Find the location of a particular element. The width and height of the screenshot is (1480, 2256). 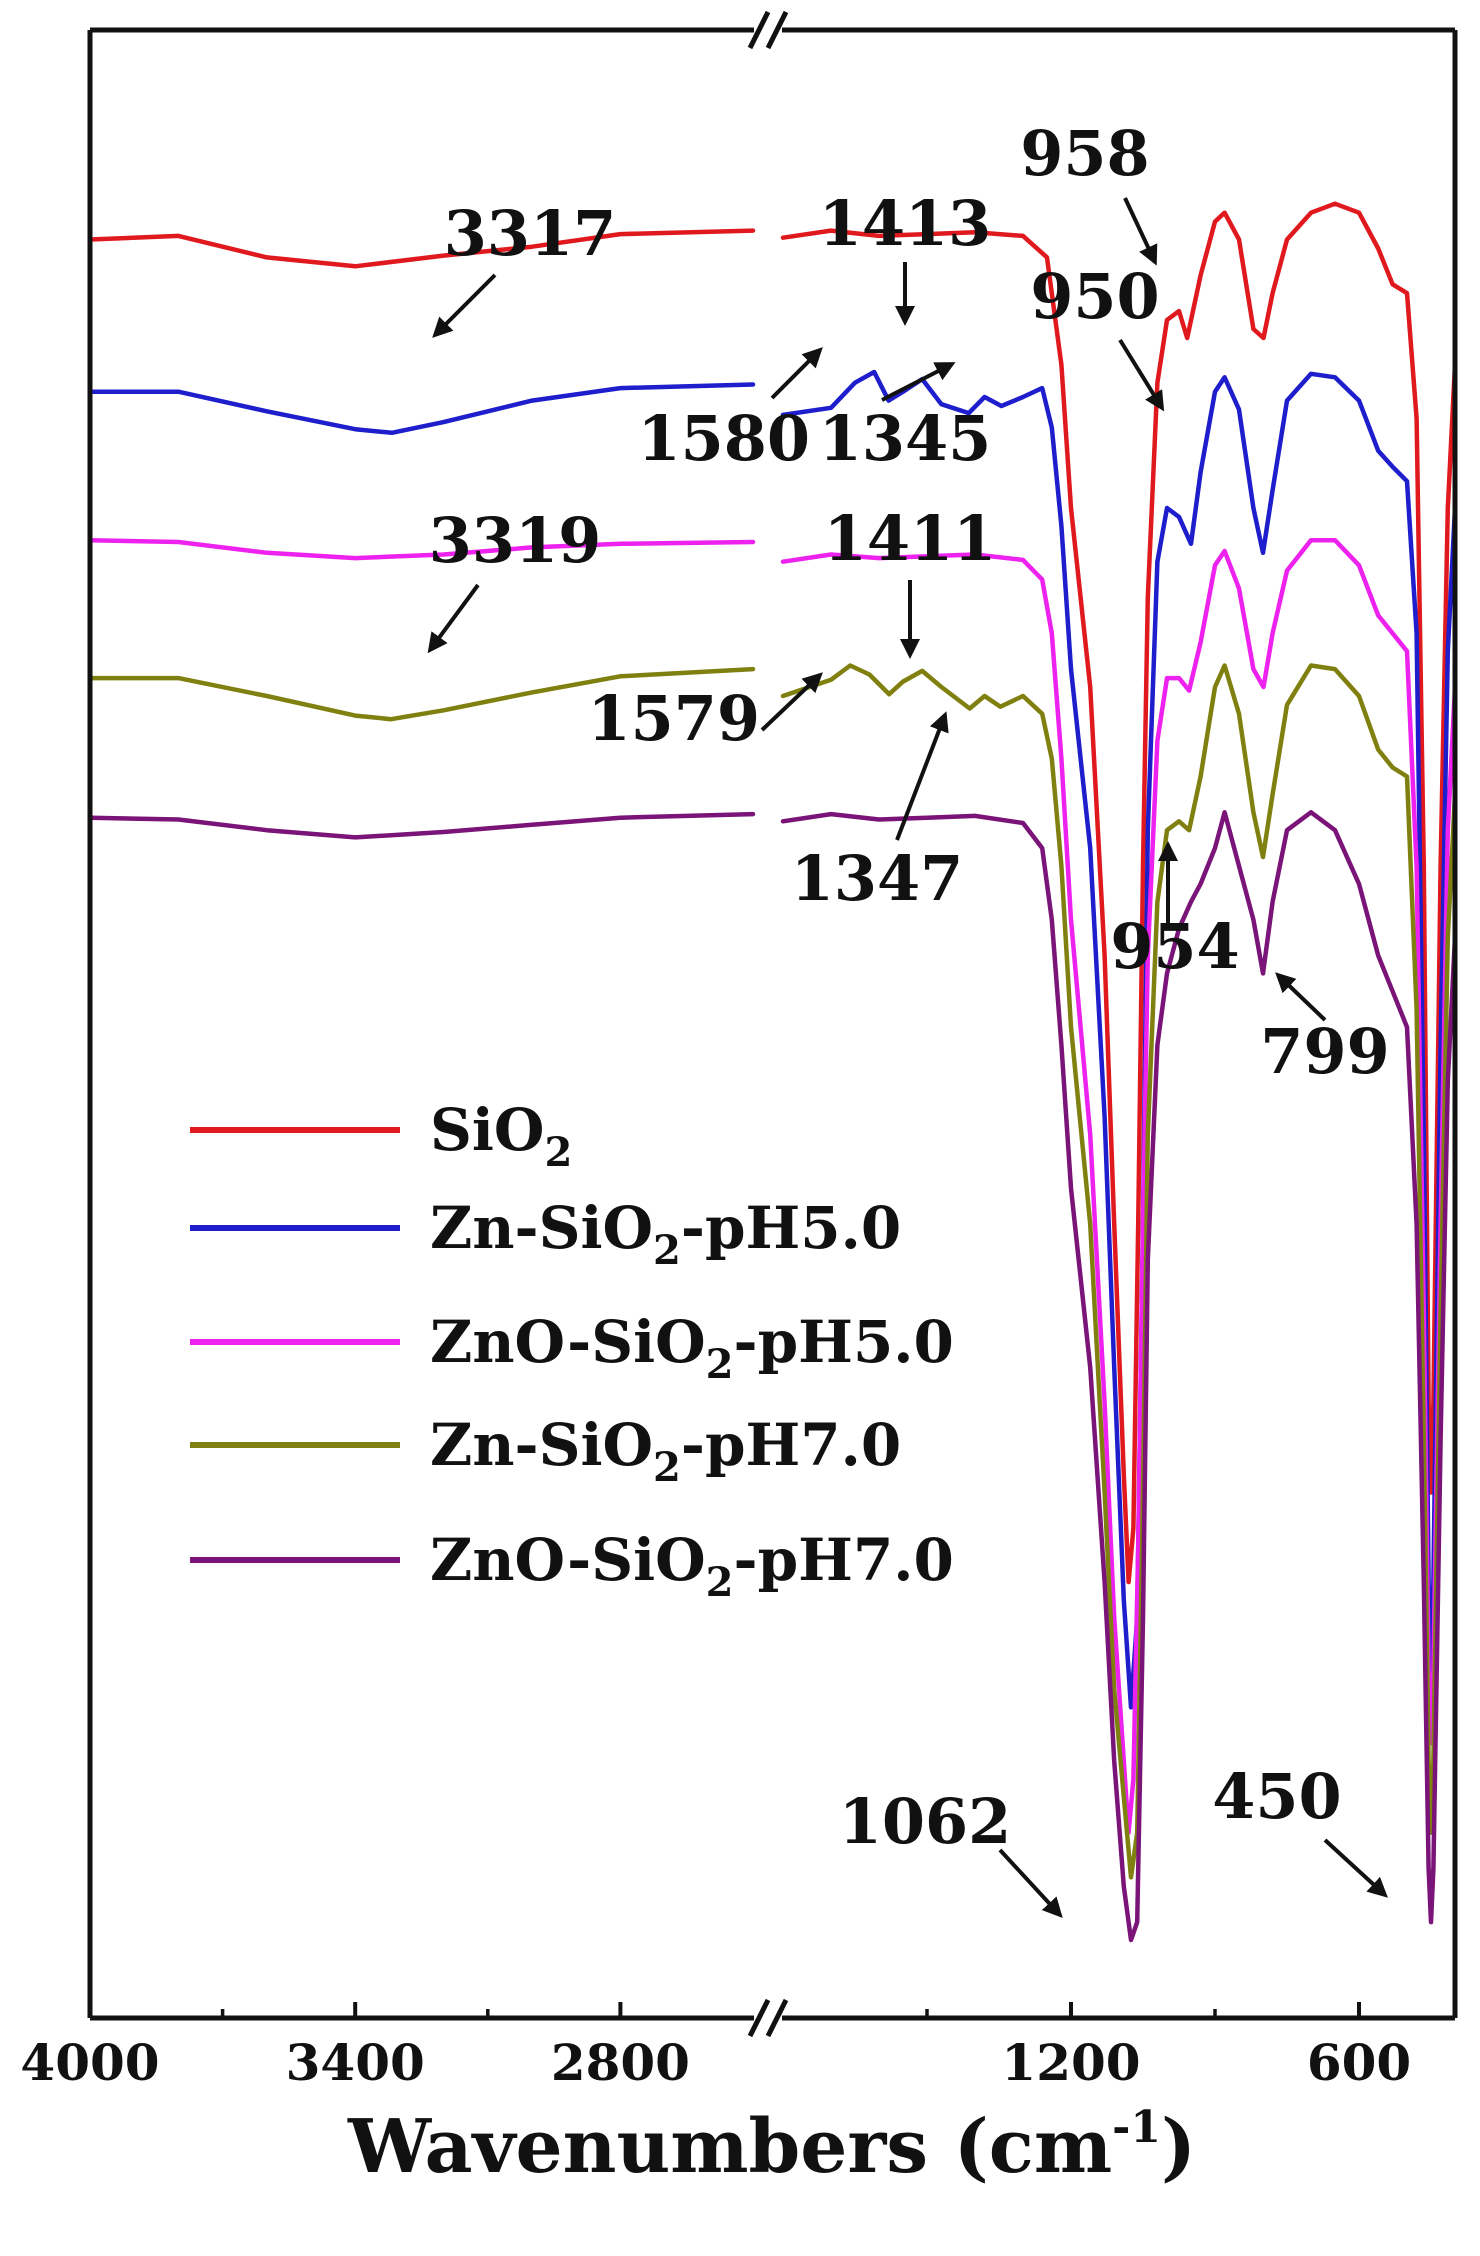

annotation-label-1579: 1579 is located at coordinates (673, 718).